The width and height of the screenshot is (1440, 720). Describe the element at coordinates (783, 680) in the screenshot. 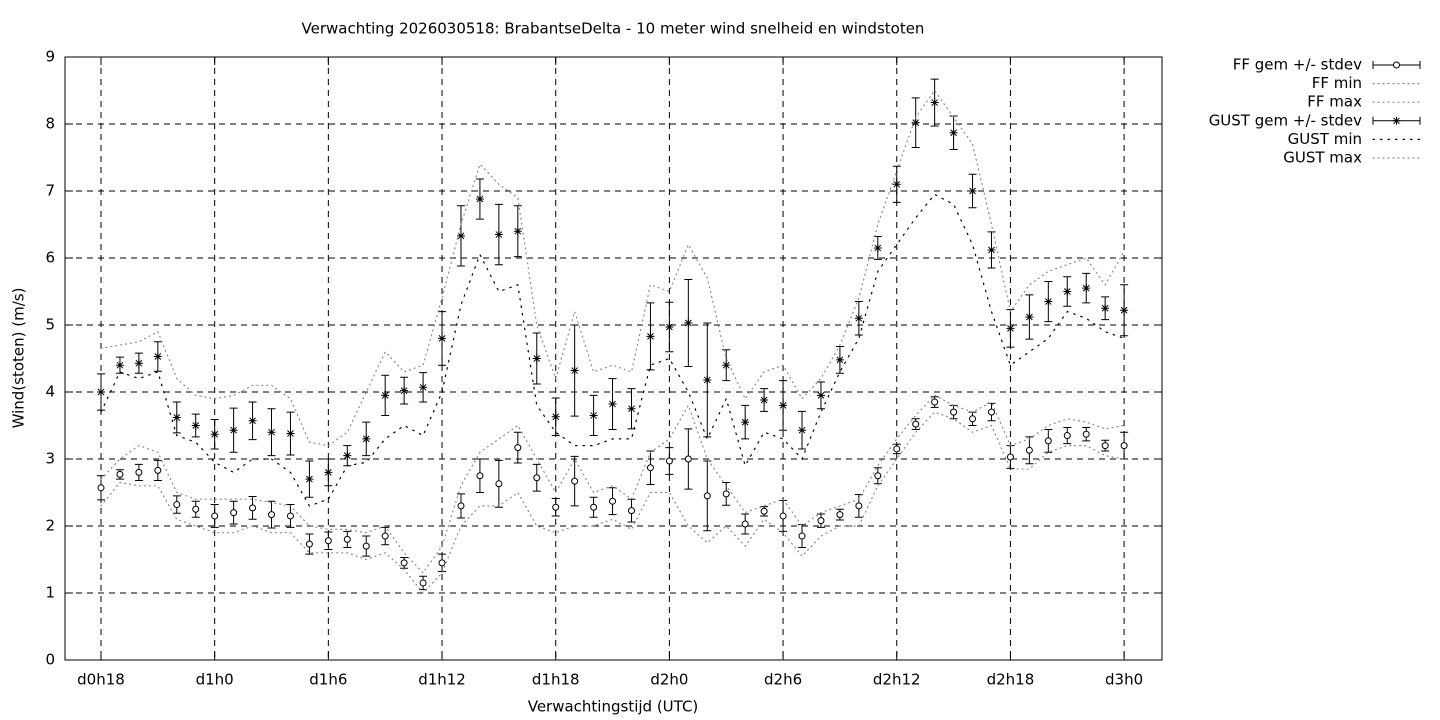

I see `x-tick-label: d2h6` at that location.